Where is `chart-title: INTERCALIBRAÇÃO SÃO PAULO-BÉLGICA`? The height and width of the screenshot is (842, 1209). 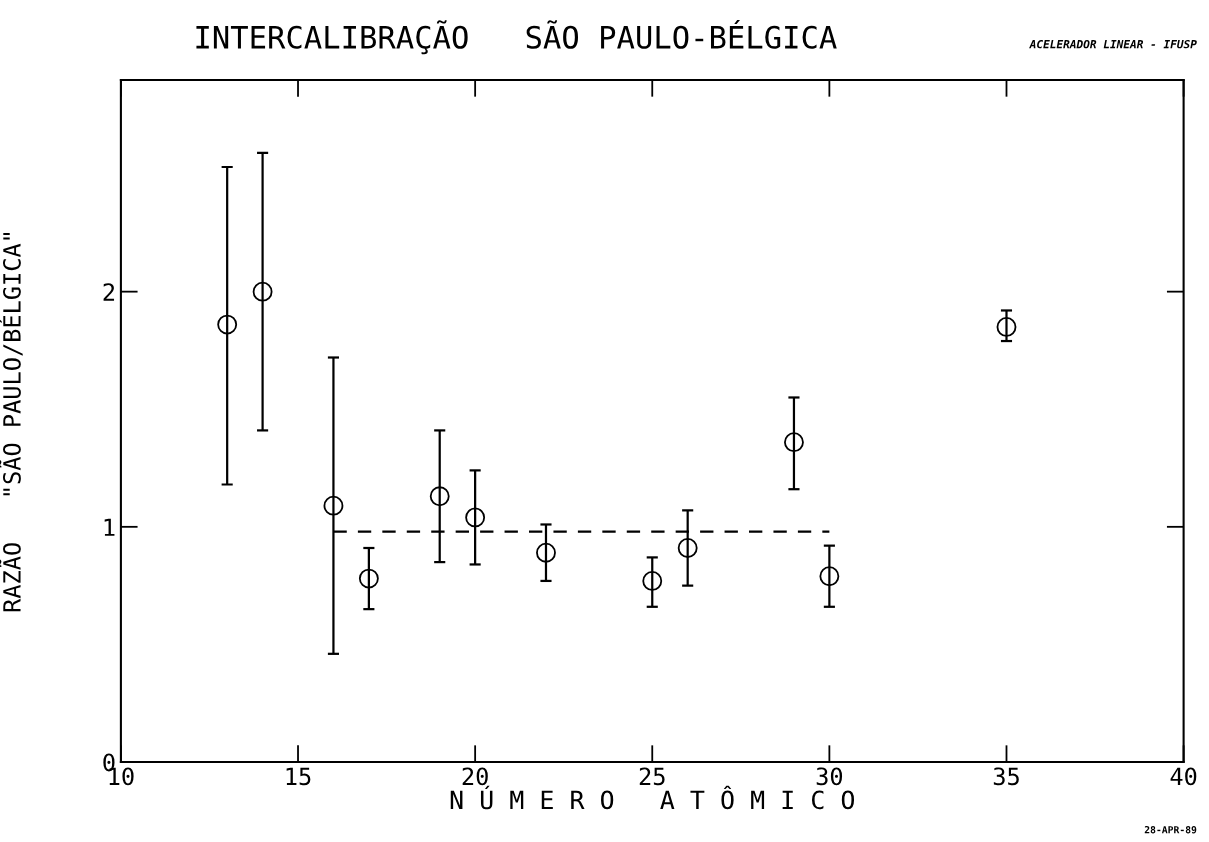 chart-title: INTERCALIBRAÇÃO SÃO PAULO-BÉLGICA is located at coordinates (516, 37).